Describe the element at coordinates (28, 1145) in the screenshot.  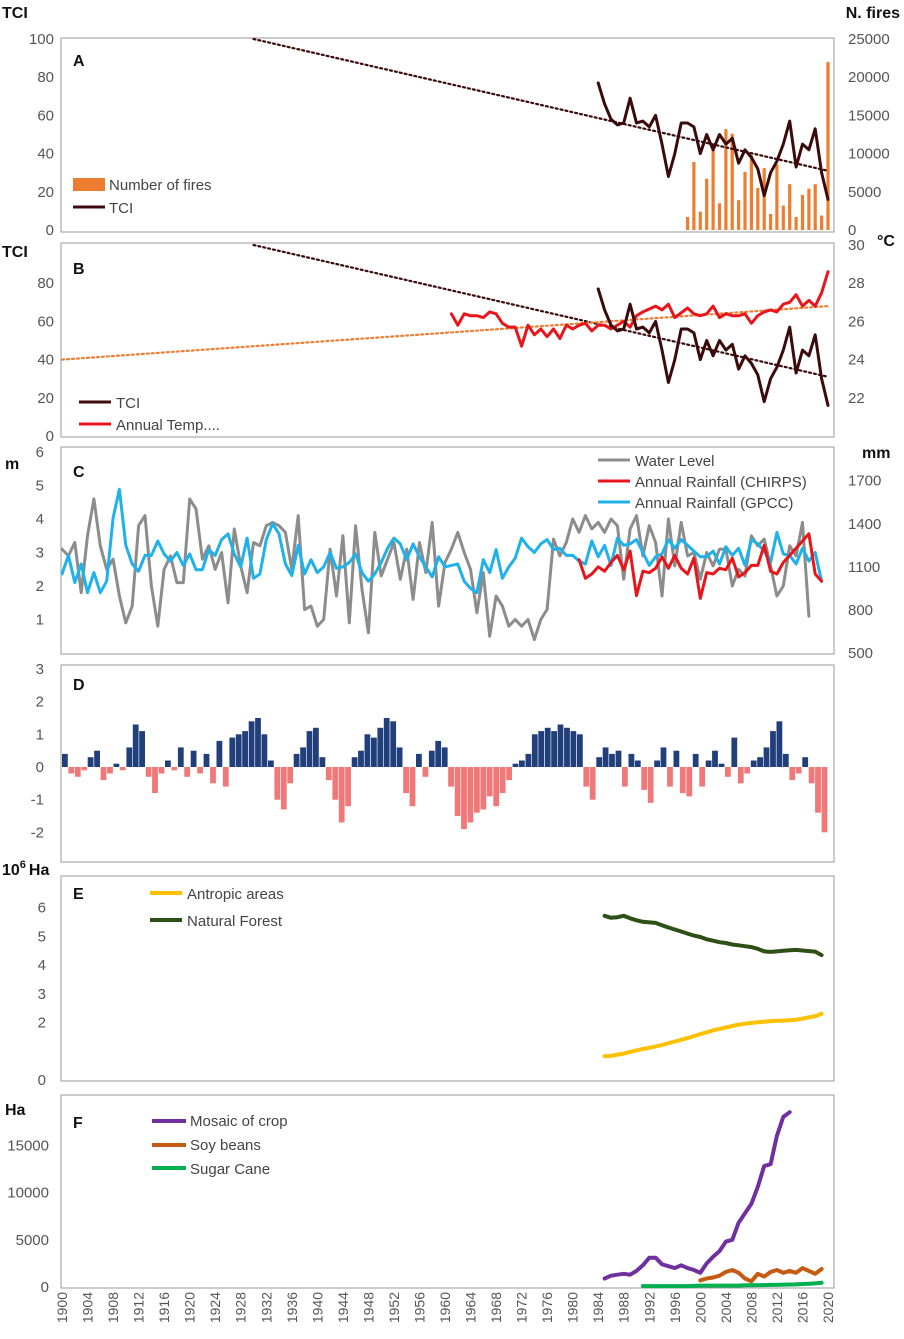
I see `tick-f-15000: 15000` at that location.